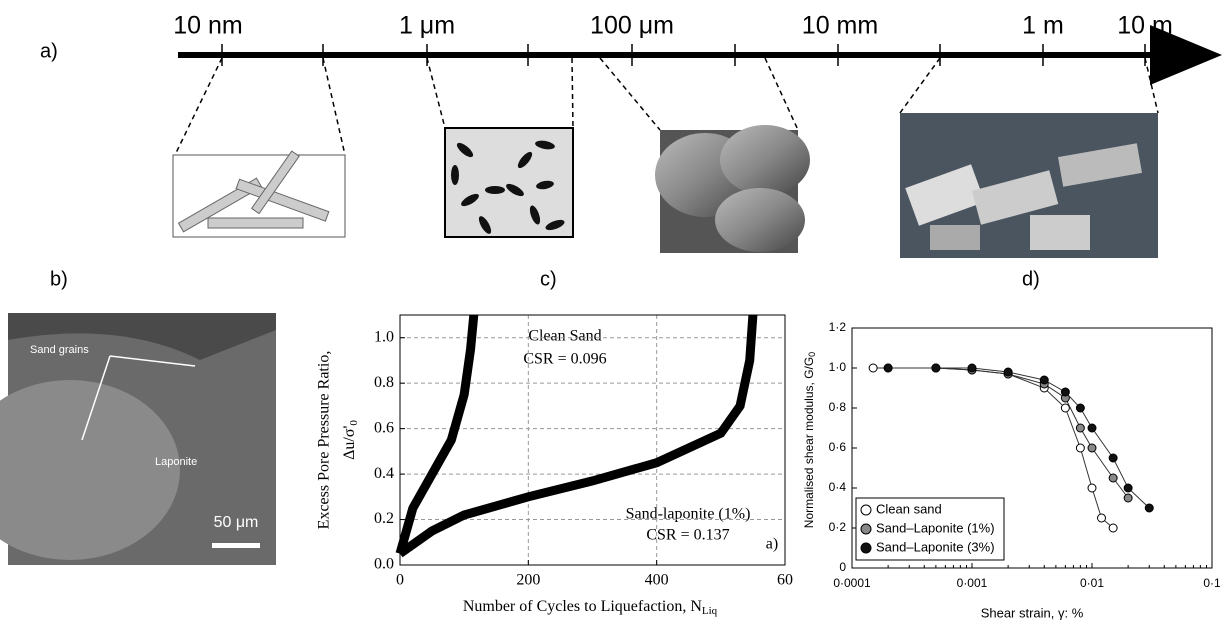 The image size is (1228, 625). I want to click on scale-label: 10 mm, so click(840, 26).